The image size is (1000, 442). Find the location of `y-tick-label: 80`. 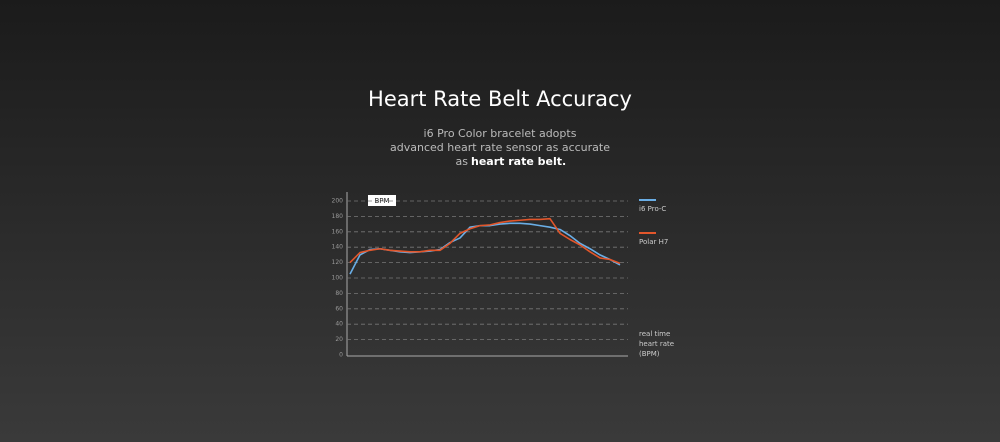

y-tick-label: 80 is located at coordinates (339, 293).